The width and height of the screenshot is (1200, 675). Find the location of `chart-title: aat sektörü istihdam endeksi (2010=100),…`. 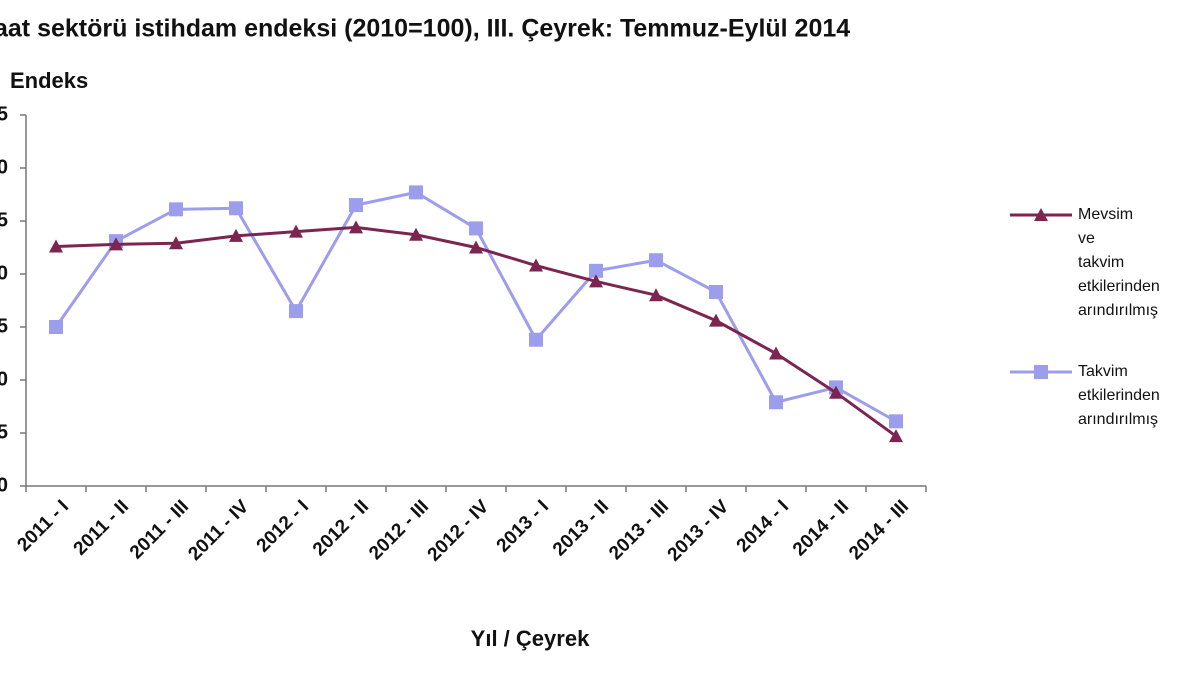

chart-title: aat sektörü istihdam endeksi (2010=100),… is located at coordinates (425, 29).